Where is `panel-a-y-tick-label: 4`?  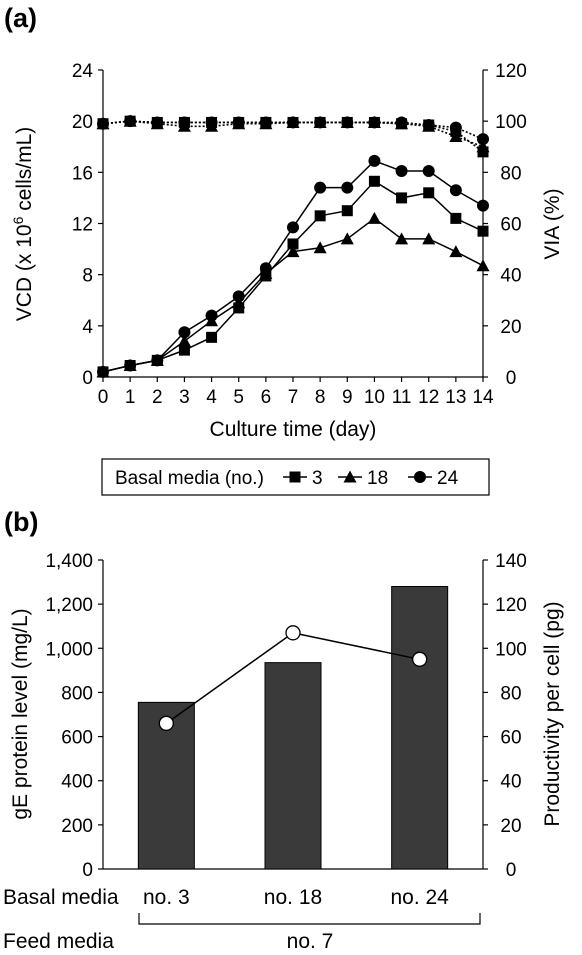 panel-a-y-tick-label: 4 is located at coordinates (87, 327).